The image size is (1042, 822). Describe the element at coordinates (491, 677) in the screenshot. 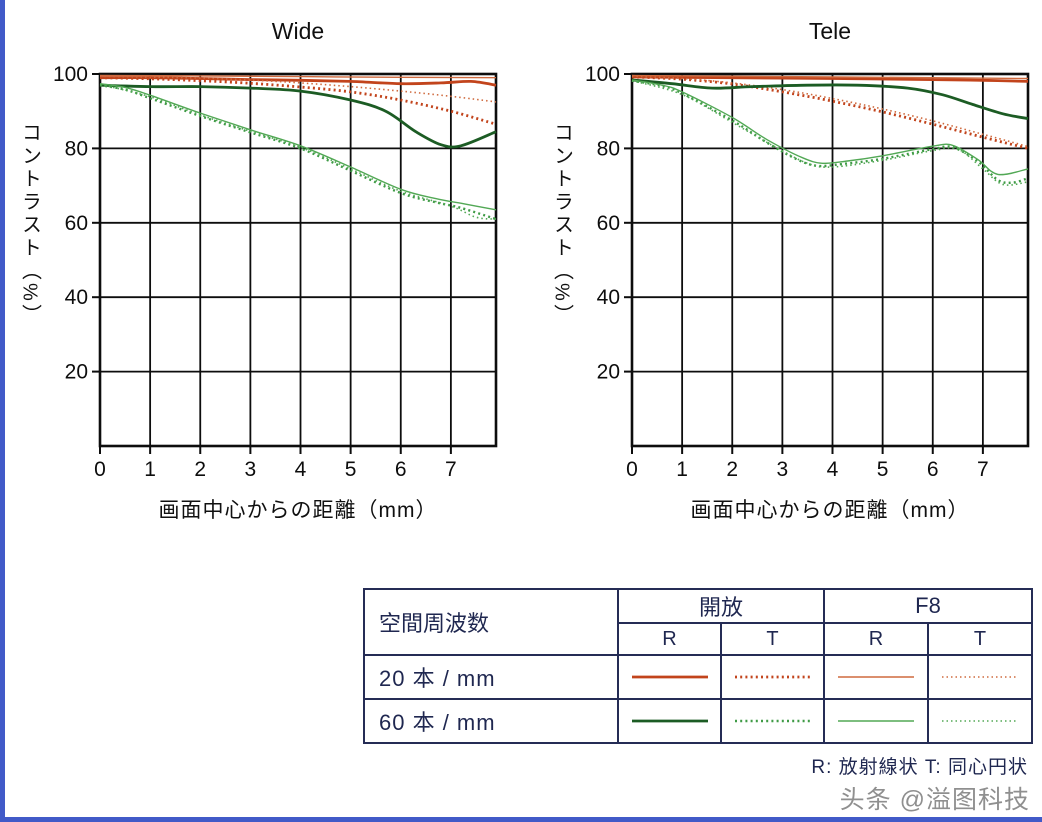

I see `legend-row-label-20: 20 本 / mm` at that location.